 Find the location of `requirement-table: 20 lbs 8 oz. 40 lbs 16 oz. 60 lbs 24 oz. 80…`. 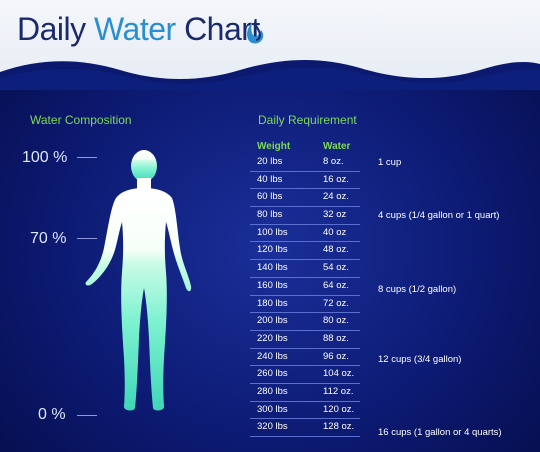

requirement-table: 20 lbs 8 oz. 40 lbs 16 oz. 60 lbs 24 oz. 80… is located at coordinates (305, 295).